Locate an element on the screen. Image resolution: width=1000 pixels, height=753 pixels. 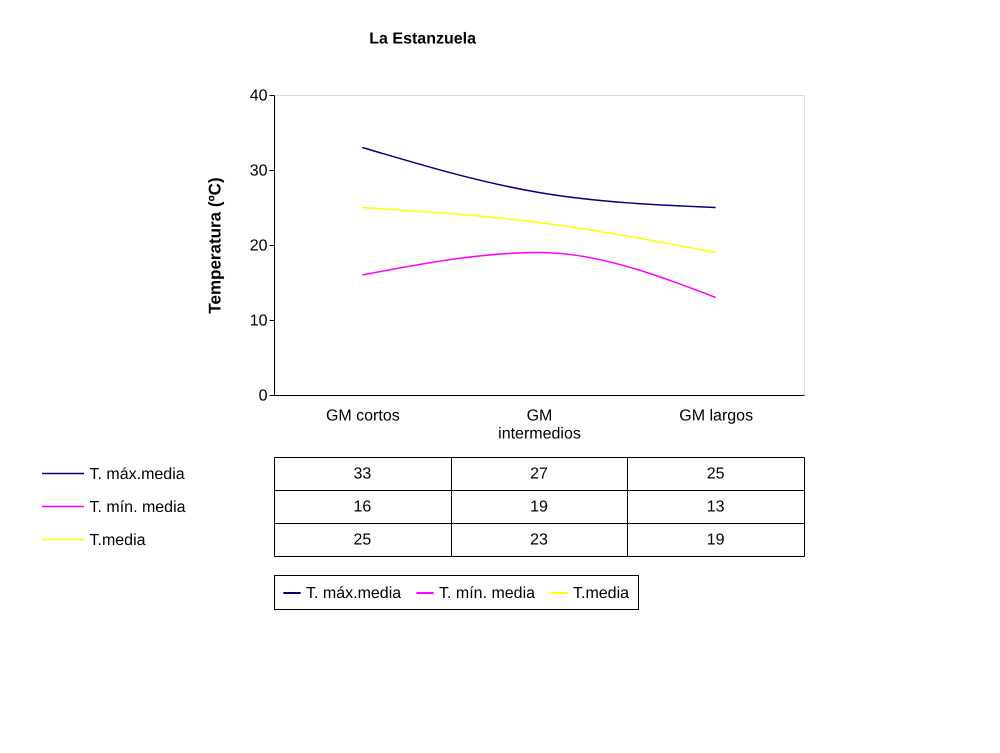
y-axis-title: Temperatura (ºC) is located at coordinates (215, 245).